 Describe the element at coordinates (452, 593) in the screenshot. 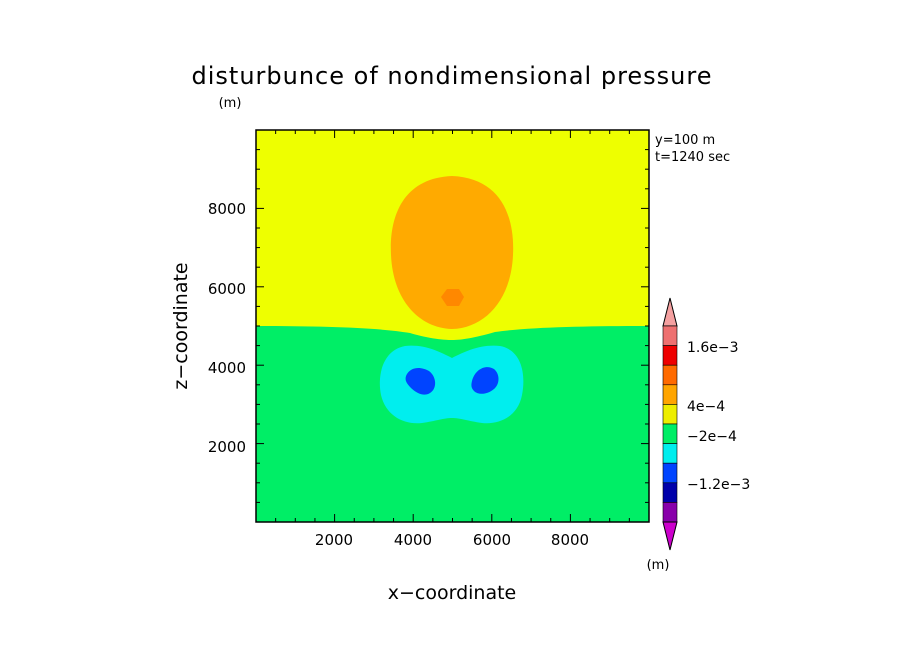

I see `x-axis-label: x−coordinate` at that location.